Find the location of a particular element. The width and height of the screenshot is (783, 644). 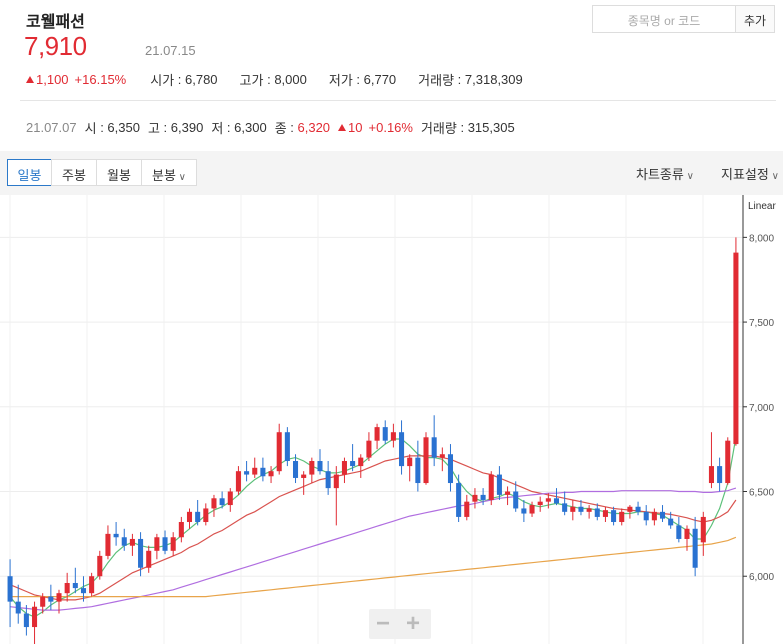

zoom-out-button: − is located at coordinates (383, 623).